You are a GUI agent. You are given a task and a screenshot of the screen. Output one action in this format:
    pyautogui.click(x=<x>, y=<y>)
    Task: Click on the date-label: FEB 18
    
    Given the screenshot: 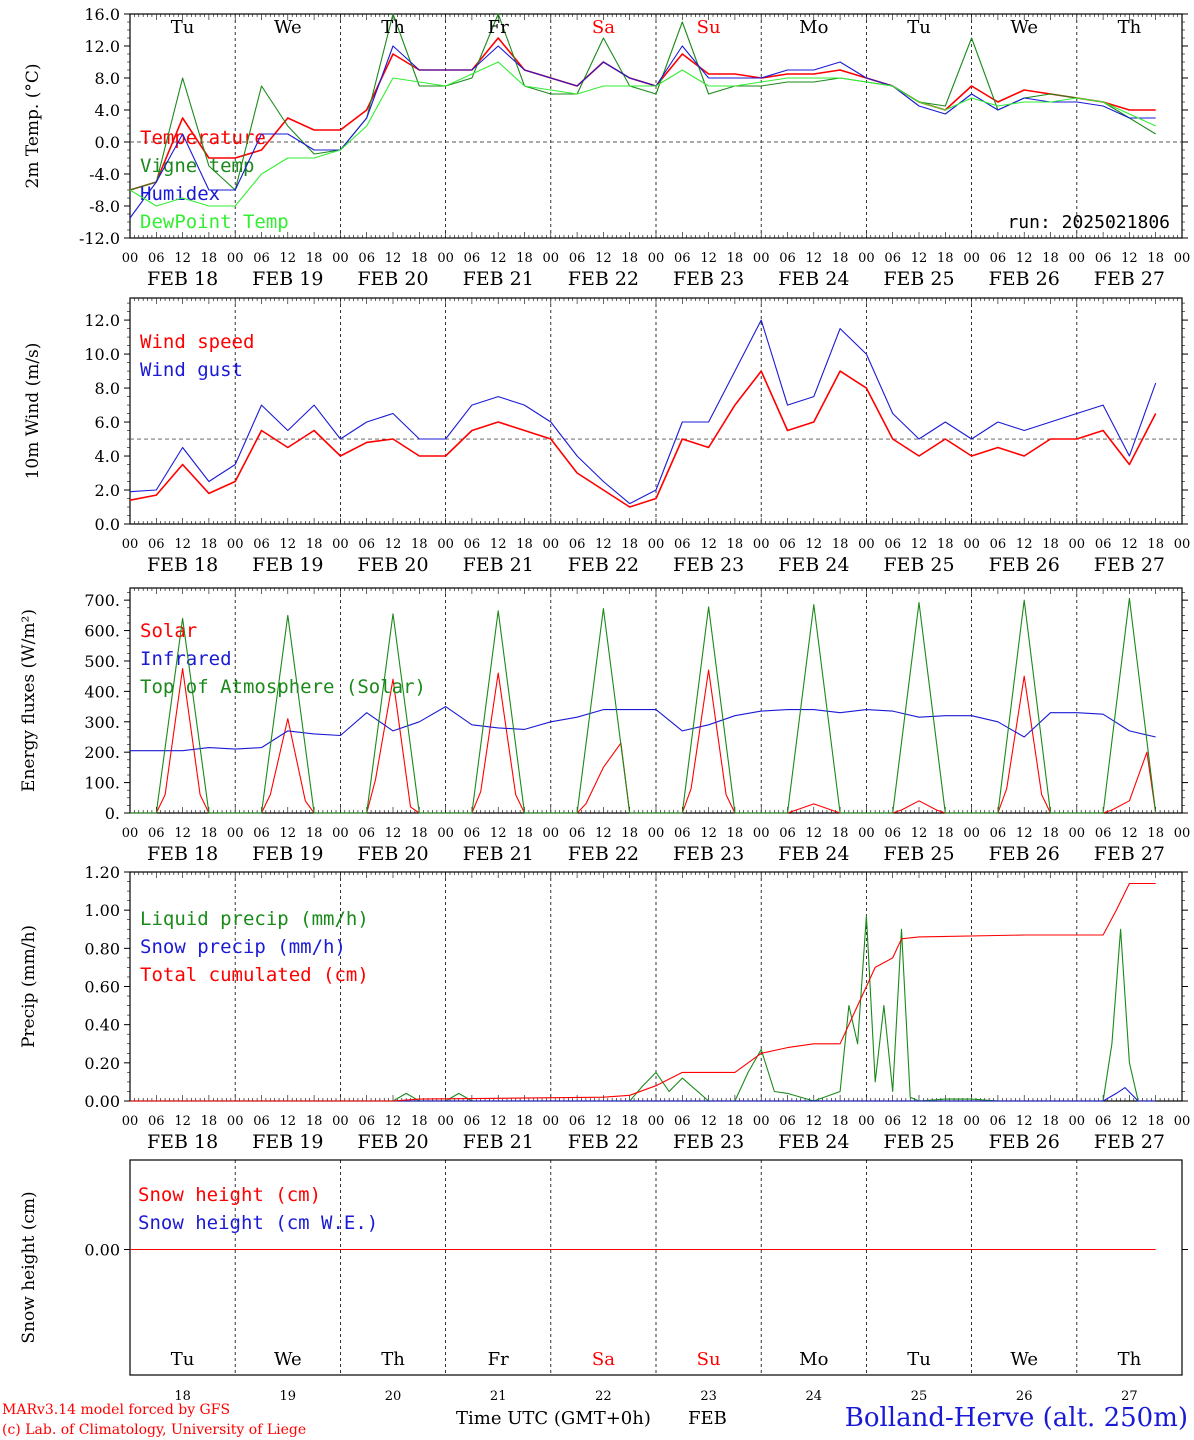 What is the action you would take?
    pyautogui.click(x=182, y=854)
    